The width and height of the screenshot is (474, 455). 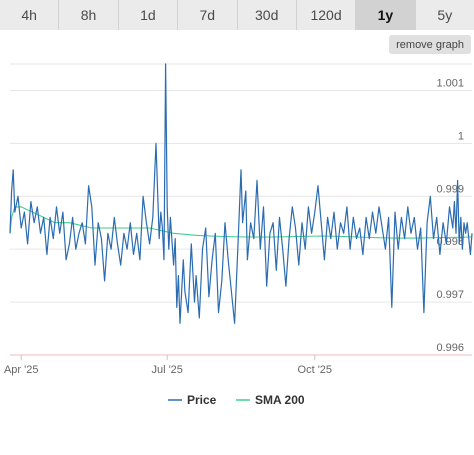 I want to click on x-axis-ticks: Apr '25 Jul '25 Oct '25, so click(x=168, y=365).